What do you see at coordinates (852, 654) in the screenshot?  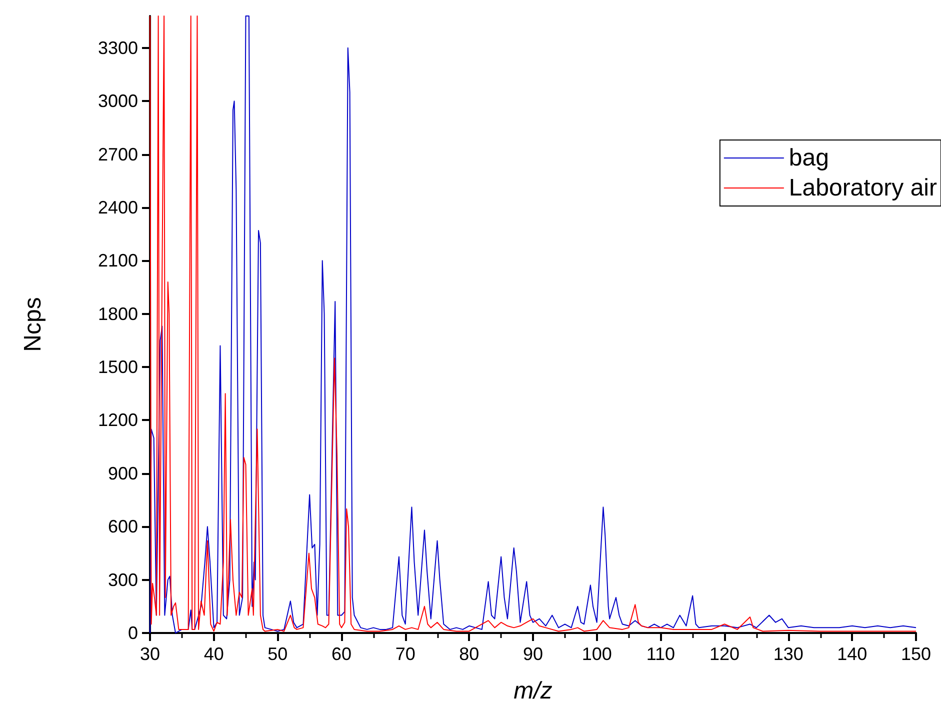 I see `x-tick-label: 140` at bounding box center [852, 654].